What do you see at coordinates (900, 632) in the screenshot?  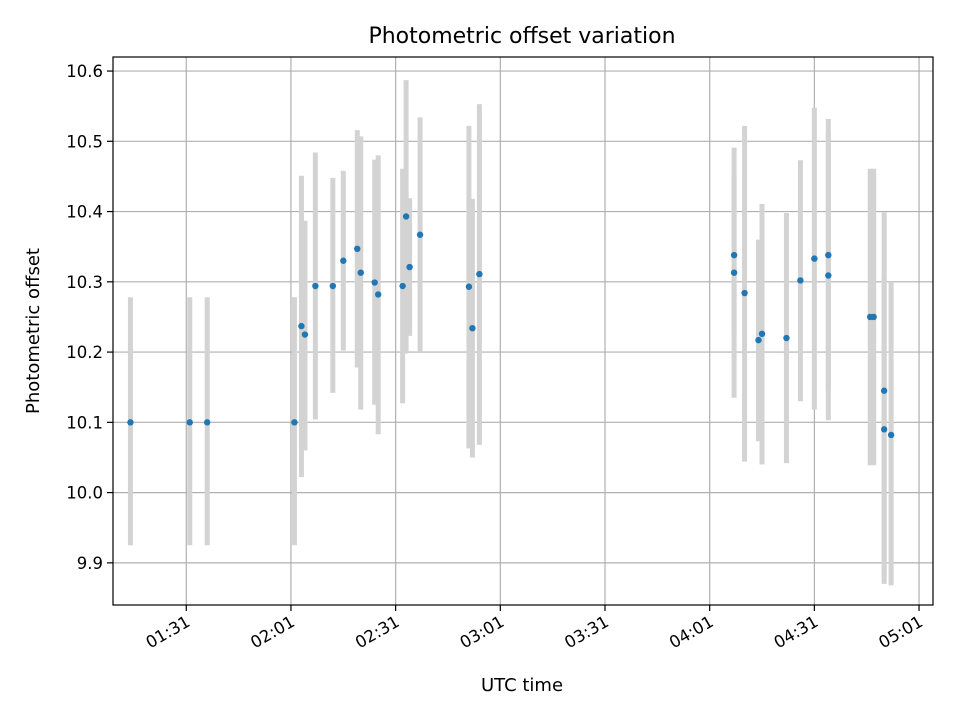 I see `x-tick-label: 05:01` at bounding box center [900, 632].